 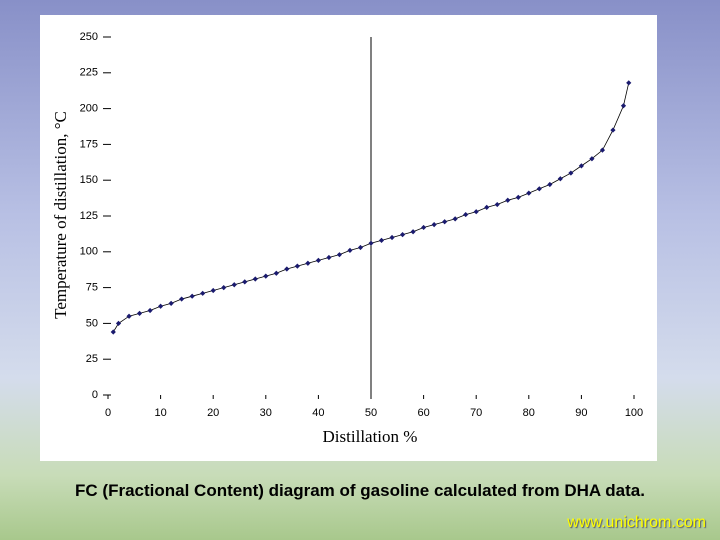 What do you see at coordinates (634, 413) in the screenshot?
I see `x-tick-label: 100` at bounding box center [634, 413].